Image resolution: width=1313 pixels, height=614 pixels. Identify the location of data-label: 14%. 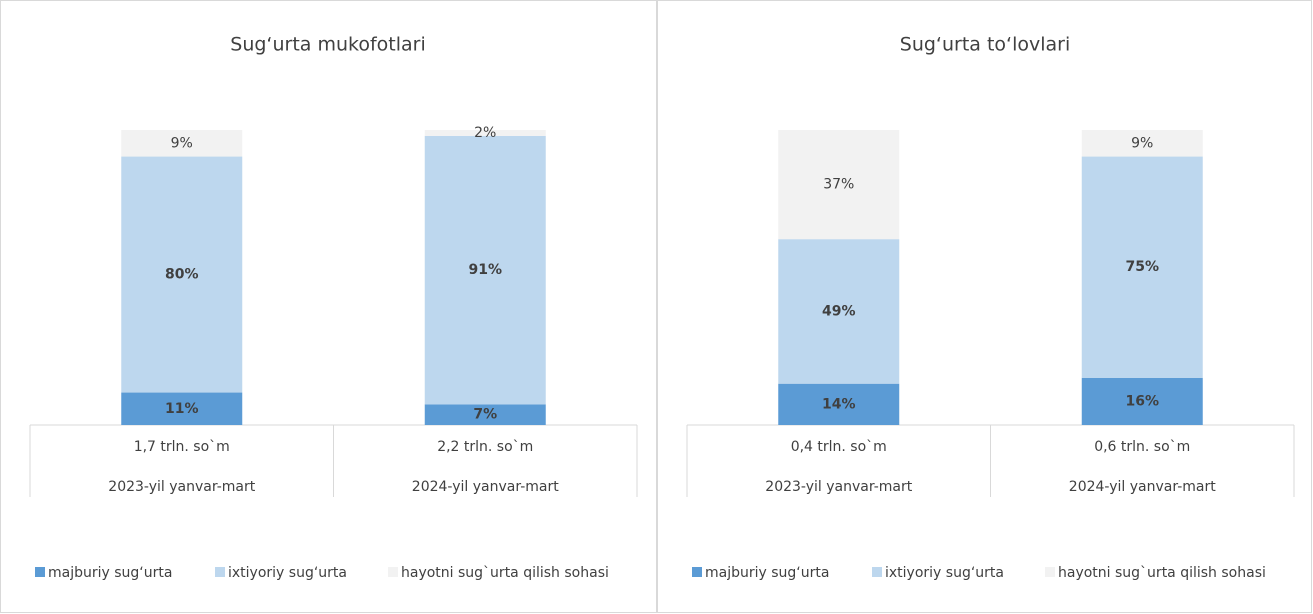
(839, 404).